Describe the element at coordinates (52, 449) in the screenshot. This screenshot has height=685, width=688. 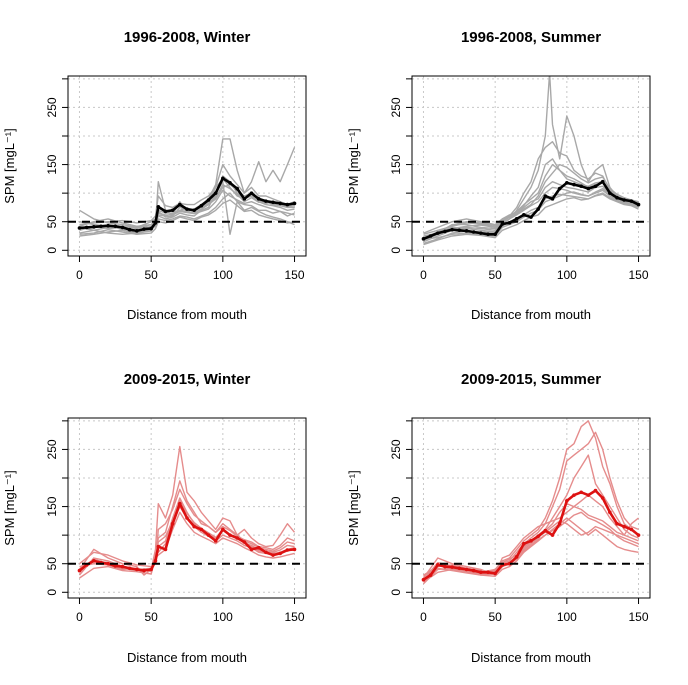
I see `y-tick-label: 250` at that location.